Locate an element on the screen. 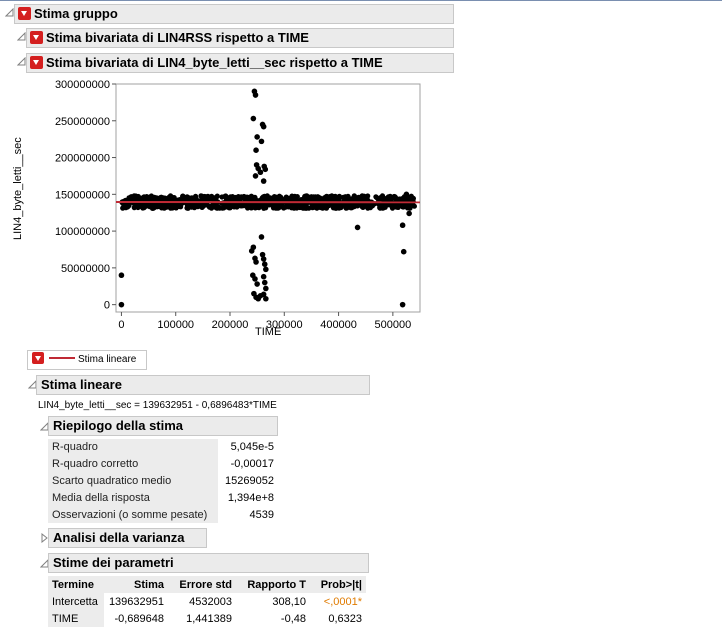 This screenshot has width=722, height=630. params-header: Stime dei parametri is located at coordinates (208, 563).